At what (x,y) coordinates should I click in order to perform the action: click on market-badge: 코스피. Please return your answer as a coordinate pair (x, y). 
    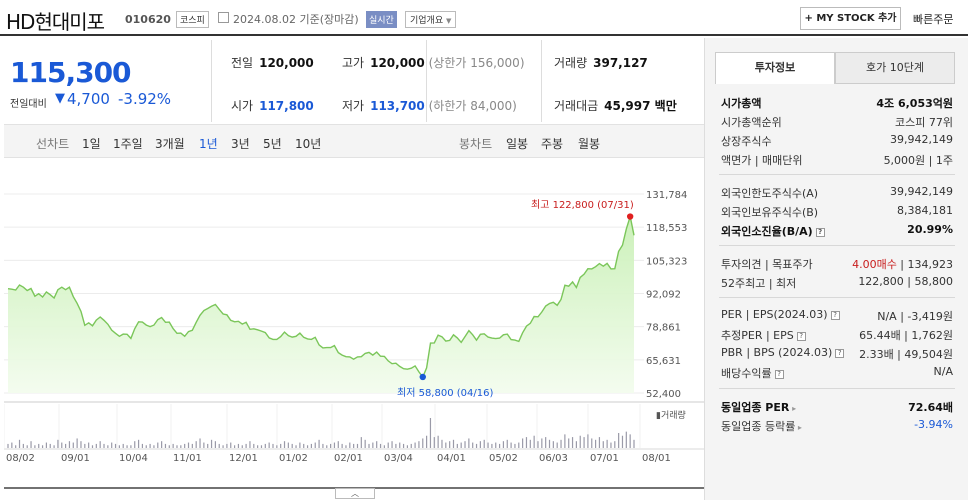
    Looking at the image, I should click on (192, 19).